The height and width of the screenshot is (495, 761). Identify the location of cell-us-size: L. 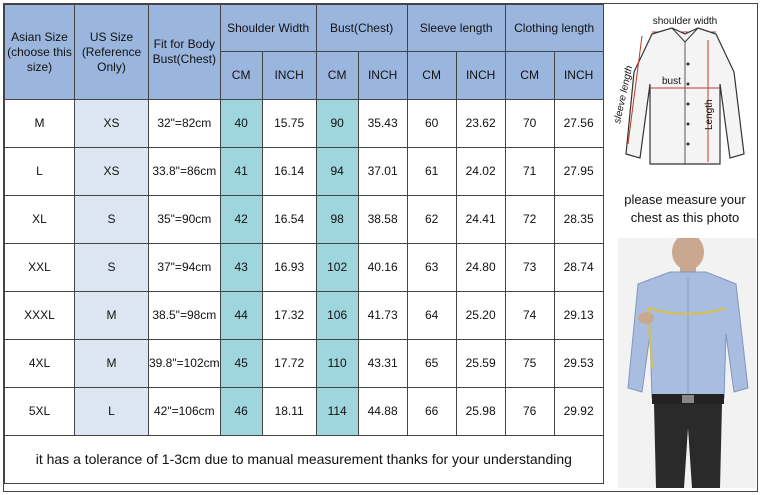
(111, 411).